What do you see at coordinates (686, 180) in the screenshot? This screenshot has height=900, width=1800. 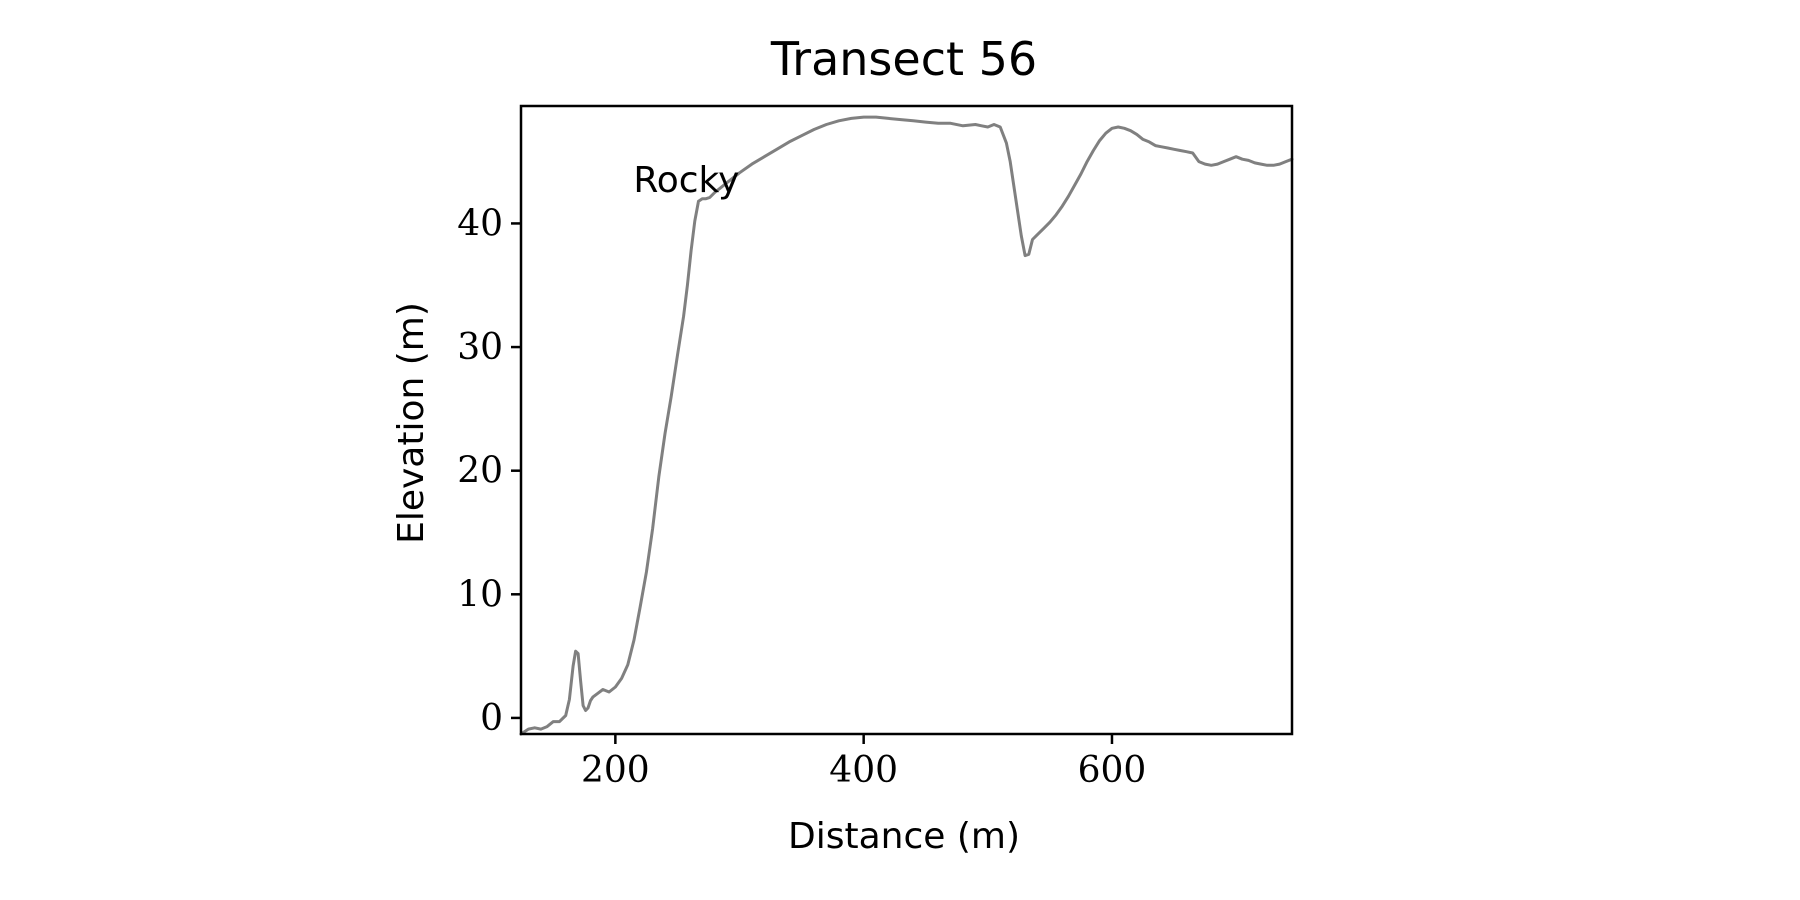 I see `annotation-rocky: Rocky` at bounding box center [686, 180].